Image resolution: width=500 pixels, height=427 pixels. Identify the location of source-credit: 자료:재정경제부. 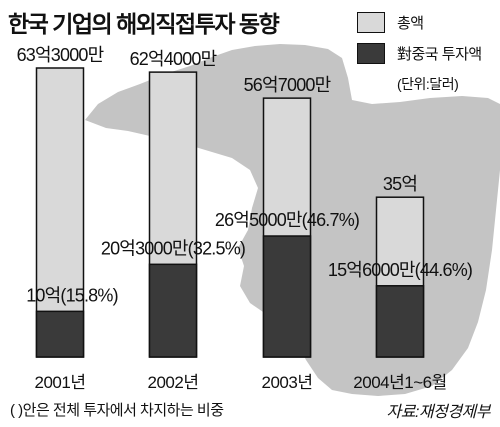
(438, 412).